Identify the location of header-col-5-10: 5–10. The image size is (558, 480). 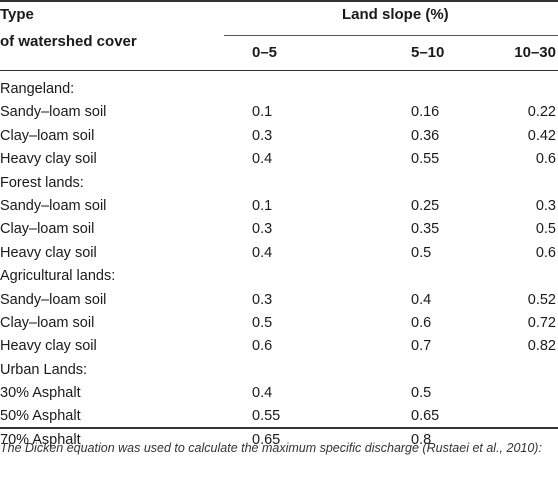
(428, 52).